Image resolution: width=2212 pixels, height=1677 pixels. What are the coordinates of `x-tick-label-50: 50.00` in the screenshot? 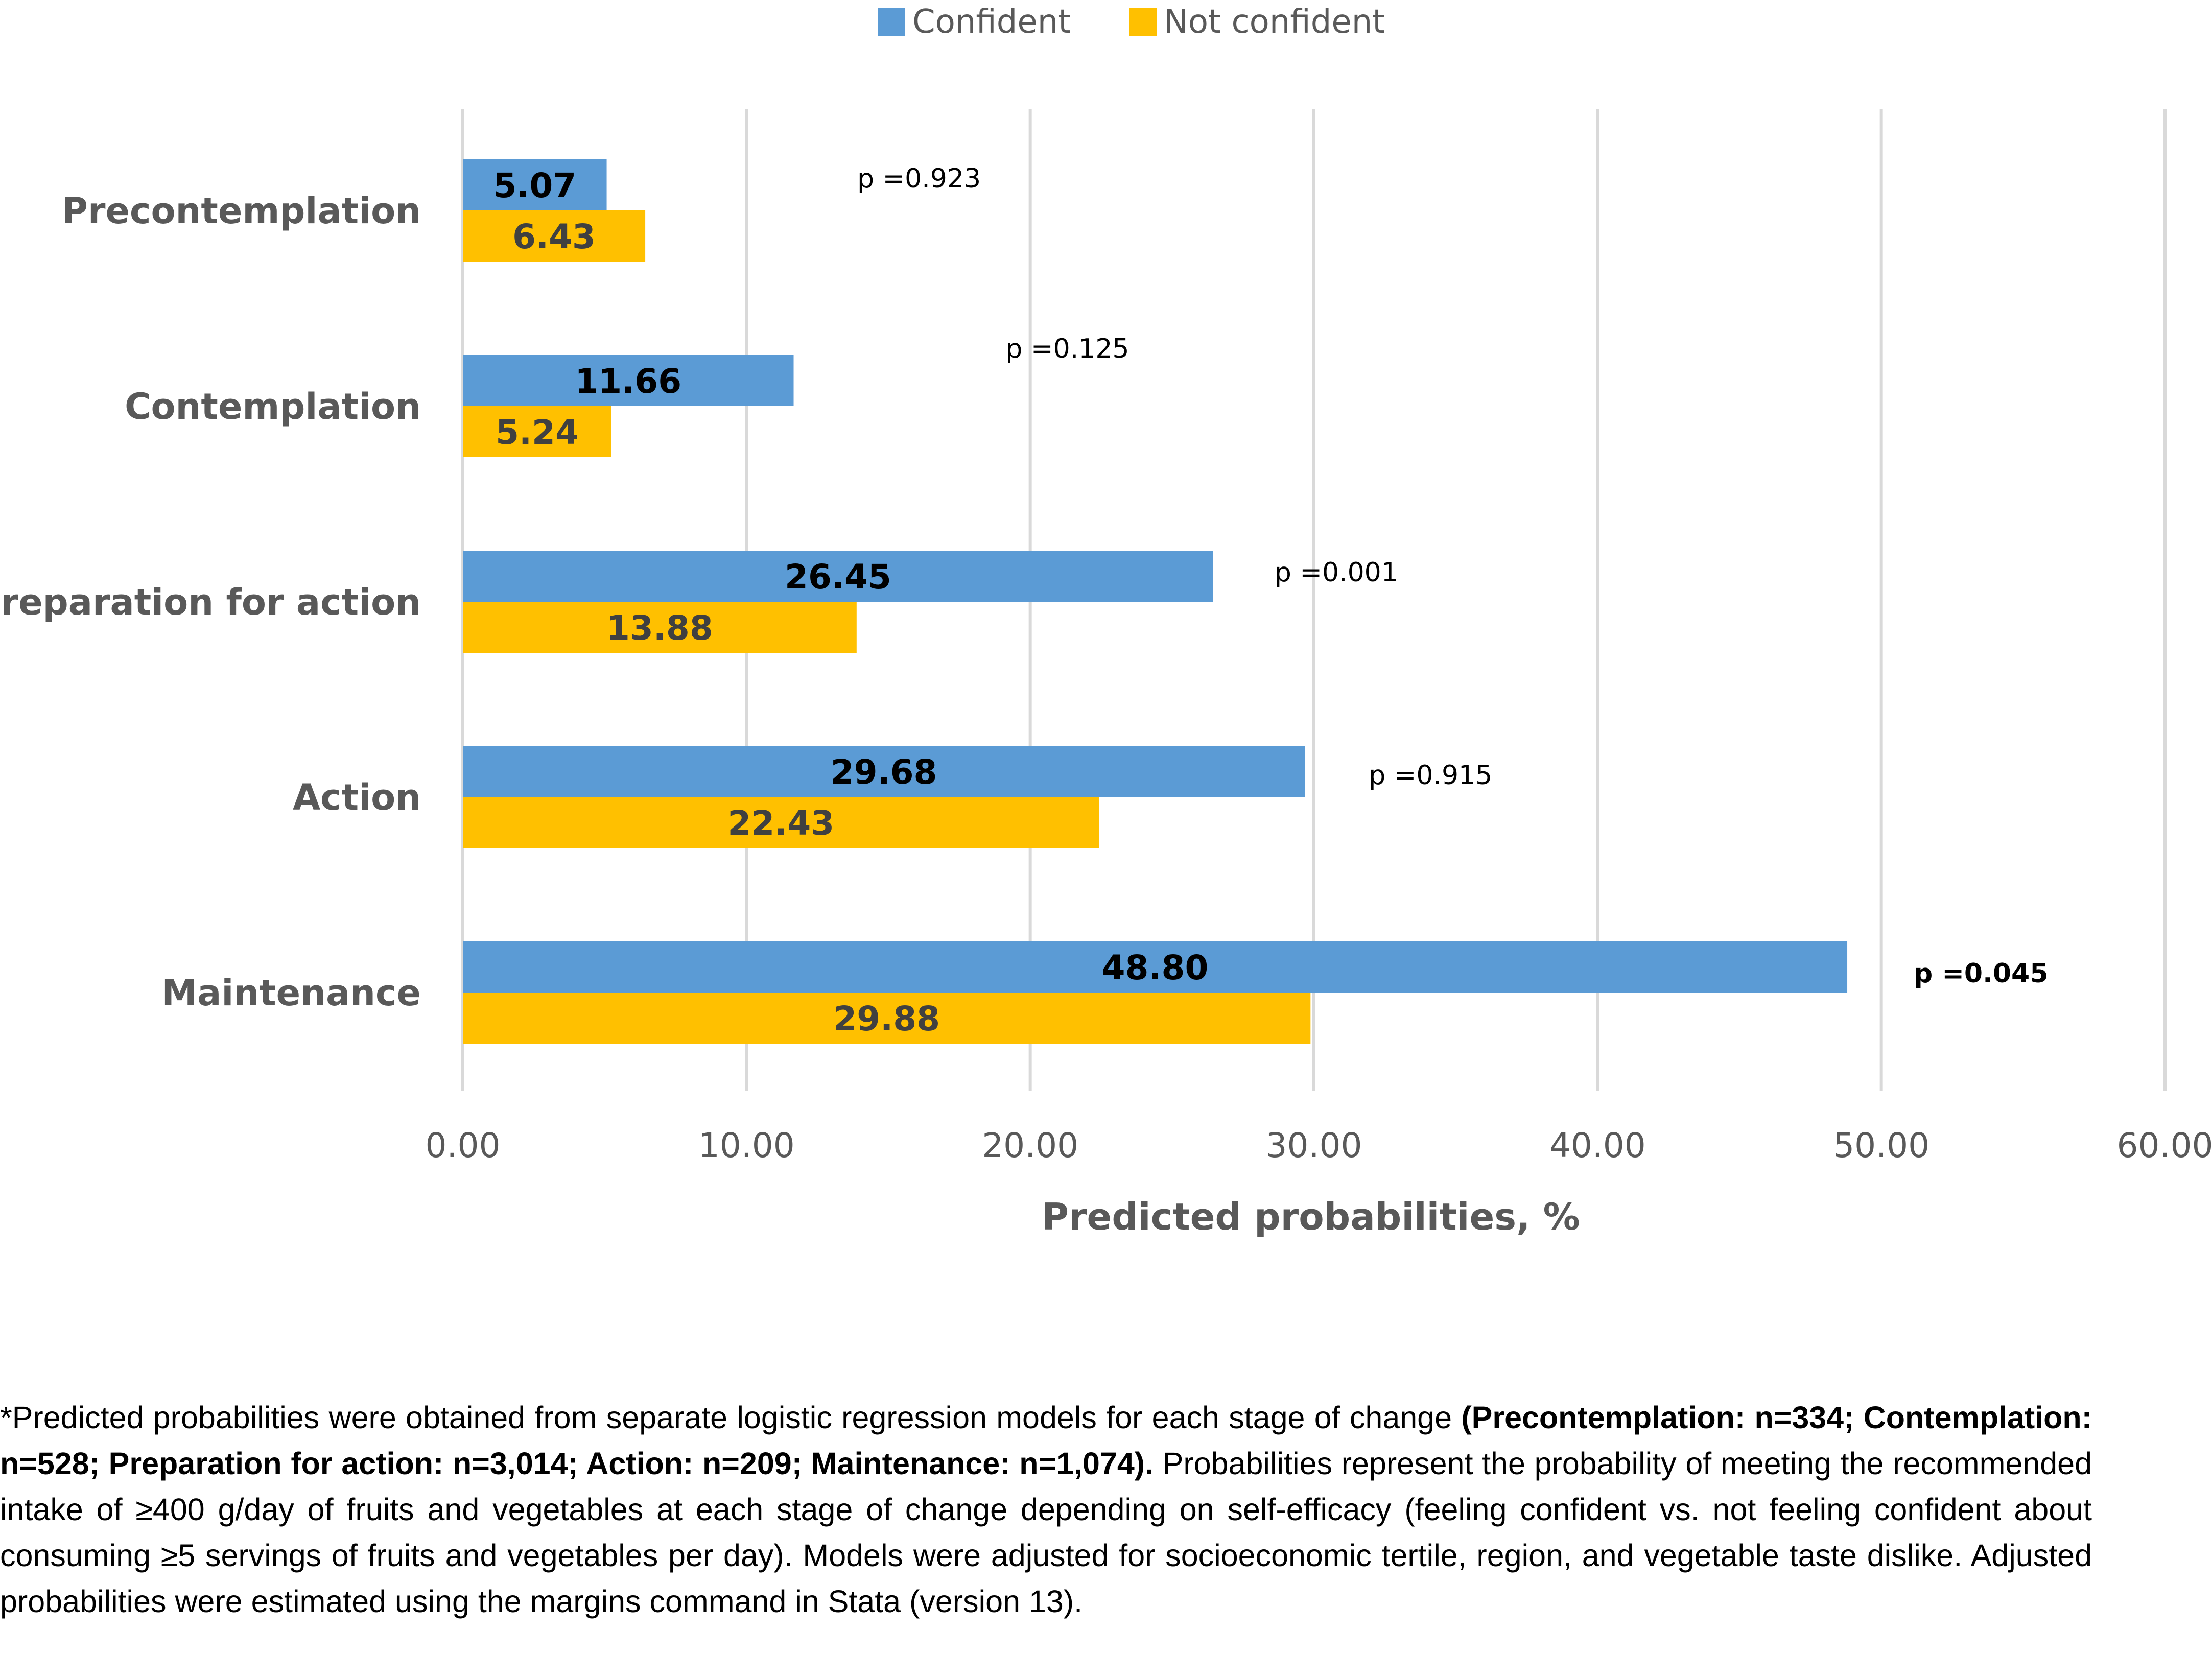 It's located at (1881, 1145).